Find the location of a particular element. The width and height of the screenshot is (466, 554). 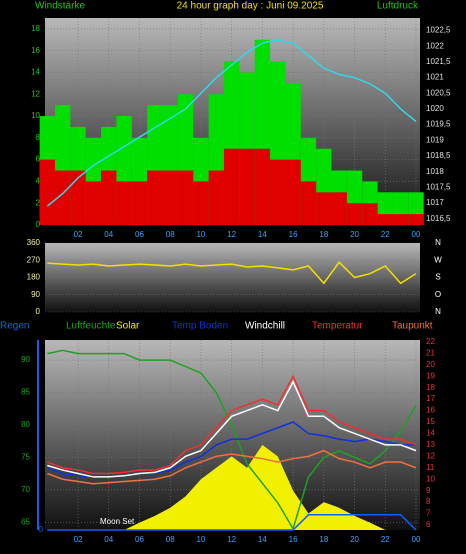

y2-tick-label: 10 is located at coordinates (430, 478).